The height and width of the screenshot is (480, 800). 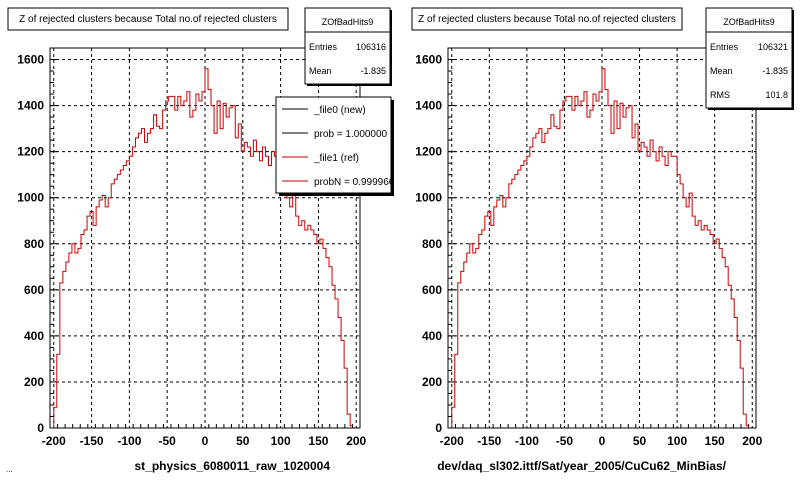 What do you see at coordinates (773, 47) in the screenshot?
I see `stats-value: 106321` at bounding box center [773, 47].